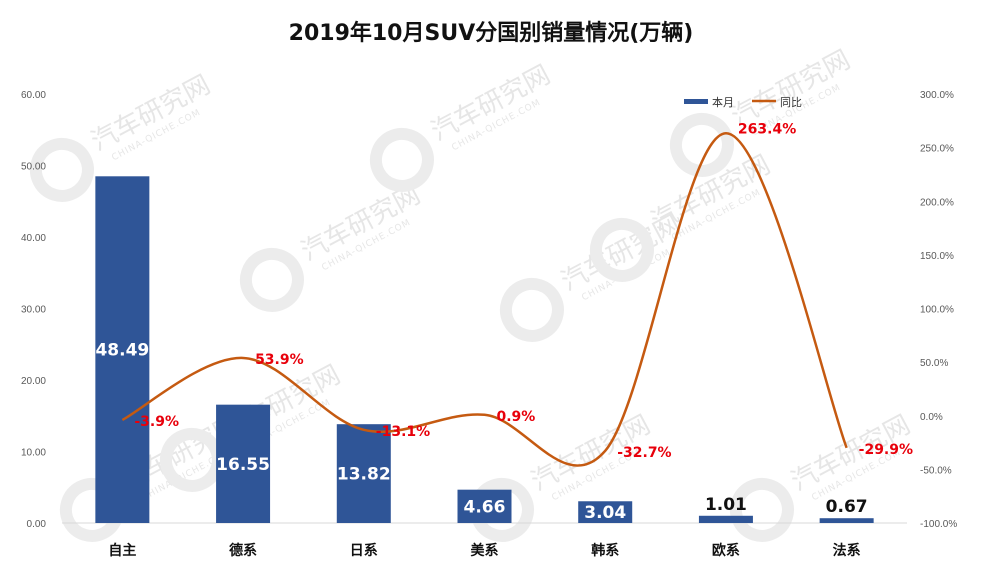  I want to click on legend-swatch-bar, so click(696, 101).